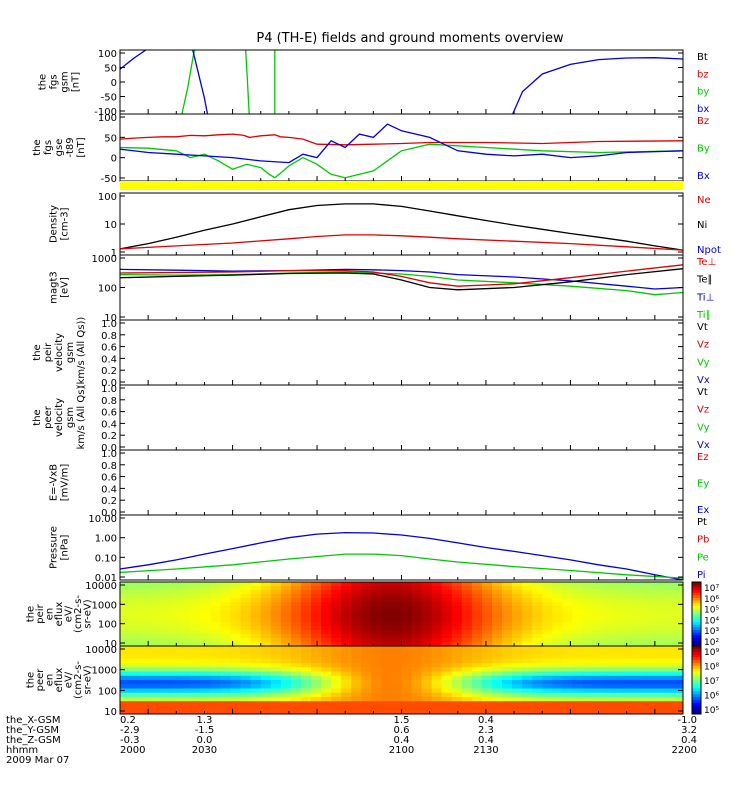 Image resolution: width=750 pixels, height=800 pixels. What do you see at coordinates (48, 352) in the screenshot?
I see `ylabel-peir_velocity: peir` at bounding box center [48, 352].